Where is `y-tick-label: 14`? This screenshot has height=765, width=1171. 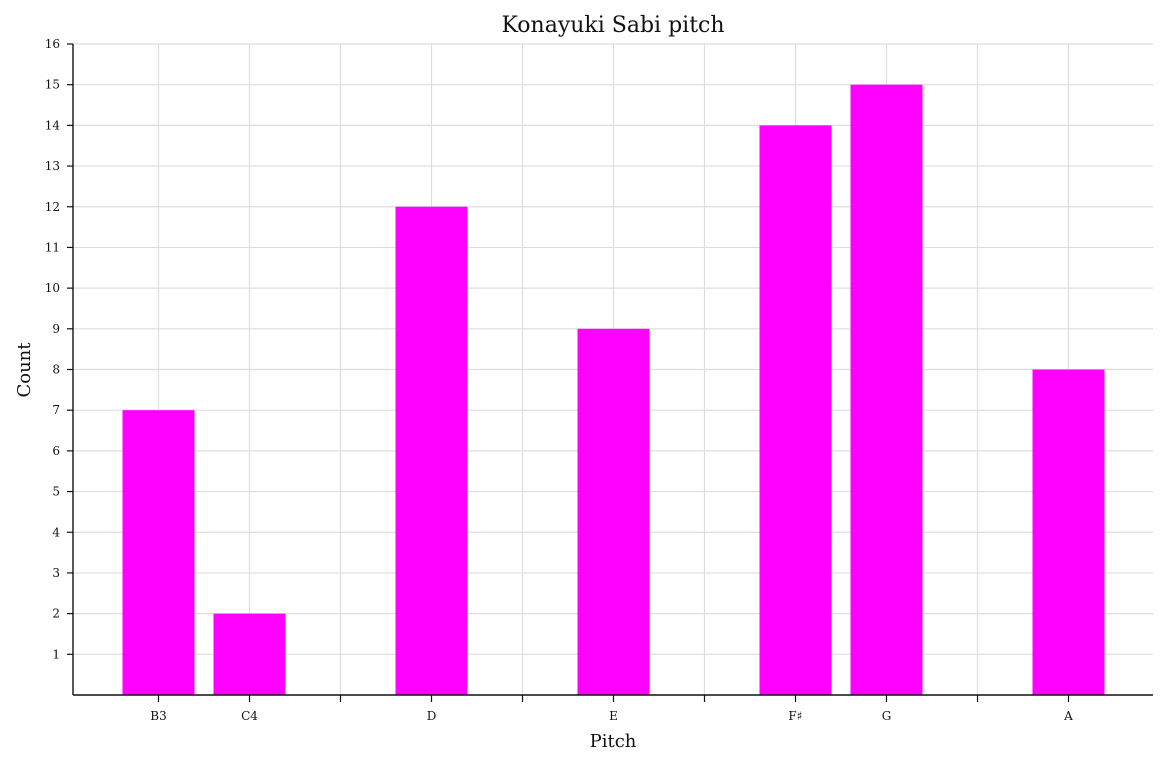
y-tick-label: 14 is located at coordinates (53, 125).